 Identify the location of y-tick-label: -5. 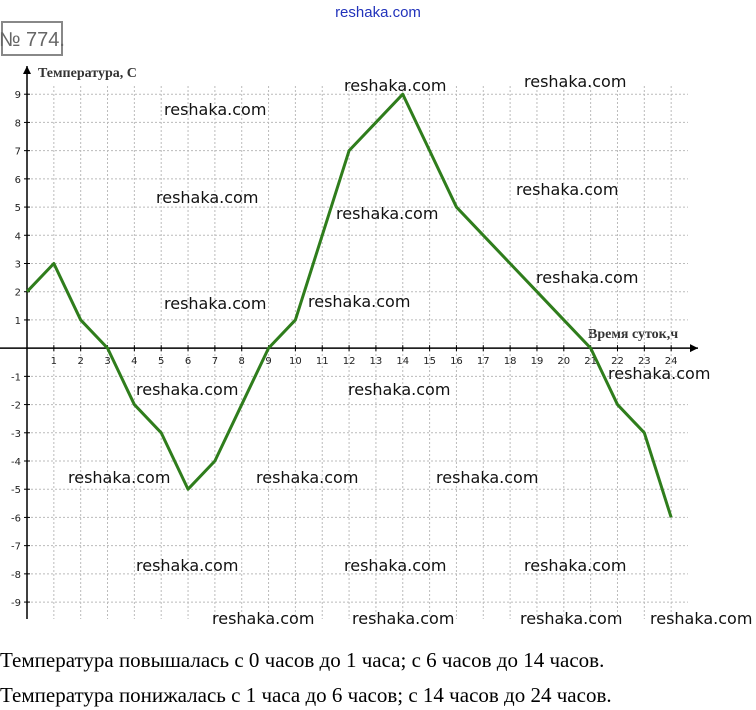
(16, 490).